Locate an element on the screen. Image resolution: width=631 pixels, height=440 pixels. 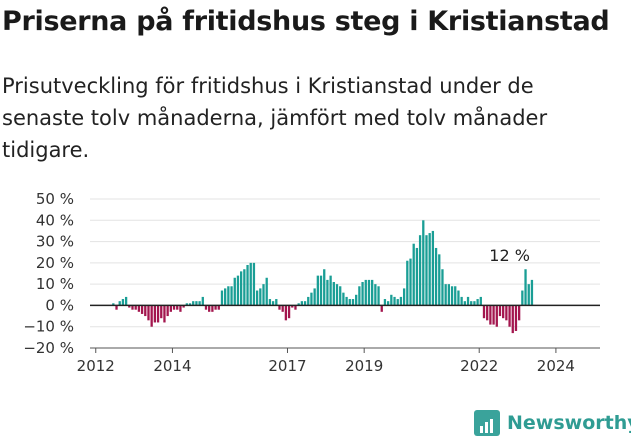
brand-name: Newsworthy is located at coordinates (569, 423).